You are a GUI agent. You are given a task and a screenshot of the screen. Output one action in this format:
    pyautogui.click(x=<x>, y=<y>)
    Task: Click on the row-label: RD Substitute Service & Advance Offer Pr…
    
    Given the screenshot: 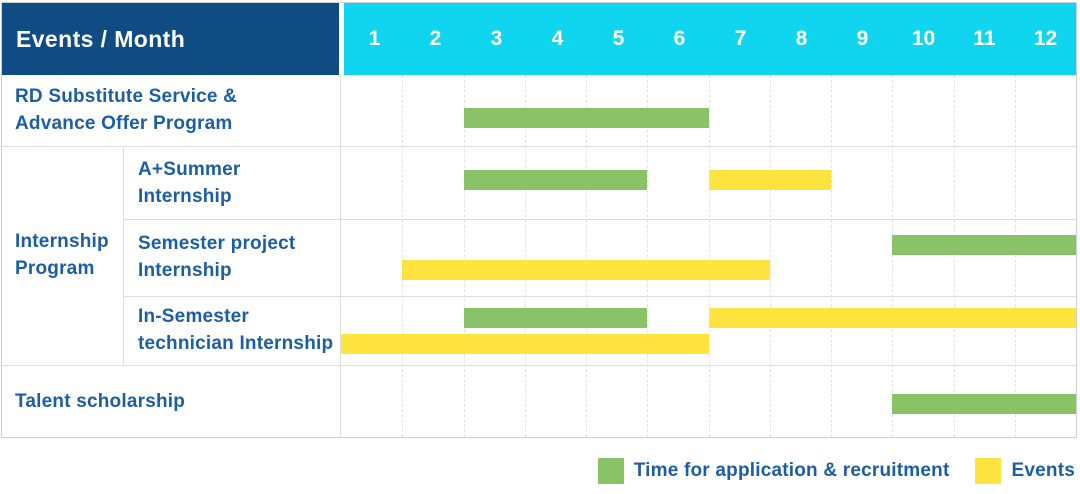 What is the action you would take?
    pyautogui.click(x=171, y=110)
    